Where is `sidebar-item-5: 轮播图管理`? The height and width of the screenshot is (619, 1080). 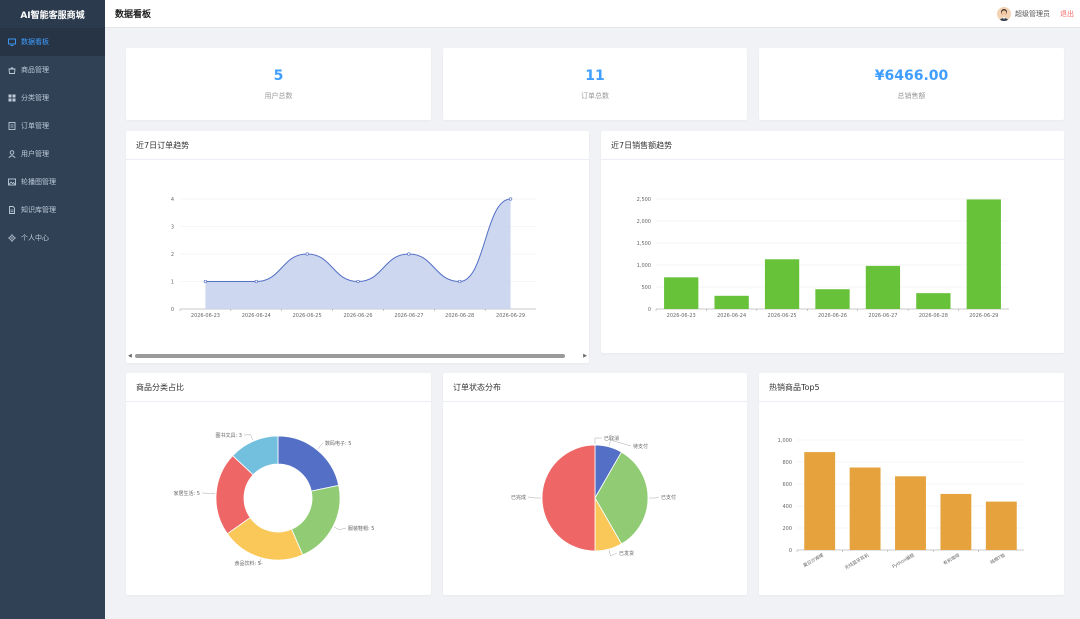
sidebar-item-5: 轮播图管理 is located at coordinates (52, 182).